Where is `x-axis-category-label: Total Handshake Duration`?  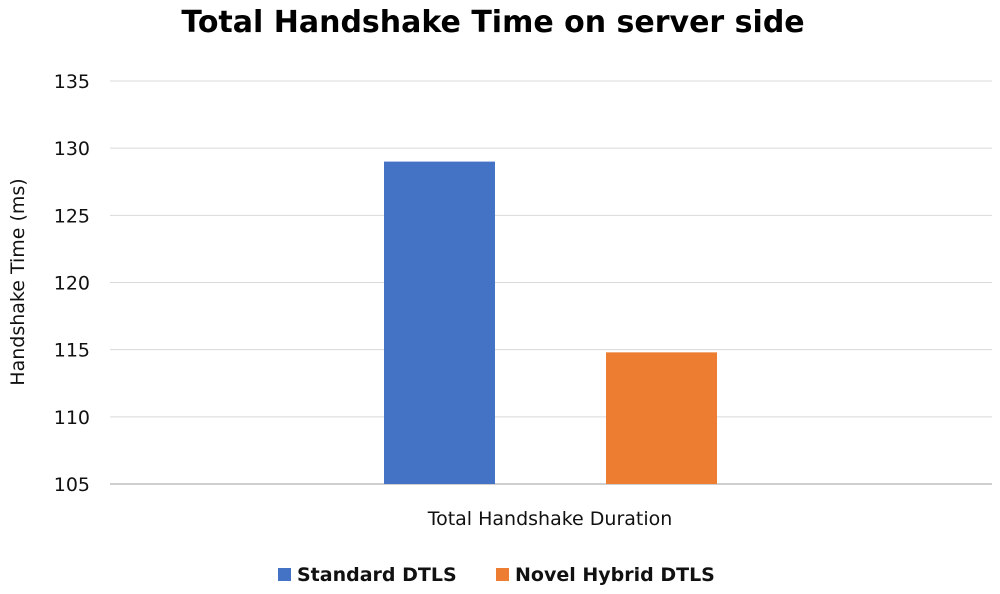
x-axis-category-label: Total Handshake Duration is located at coordinates (550, 519).